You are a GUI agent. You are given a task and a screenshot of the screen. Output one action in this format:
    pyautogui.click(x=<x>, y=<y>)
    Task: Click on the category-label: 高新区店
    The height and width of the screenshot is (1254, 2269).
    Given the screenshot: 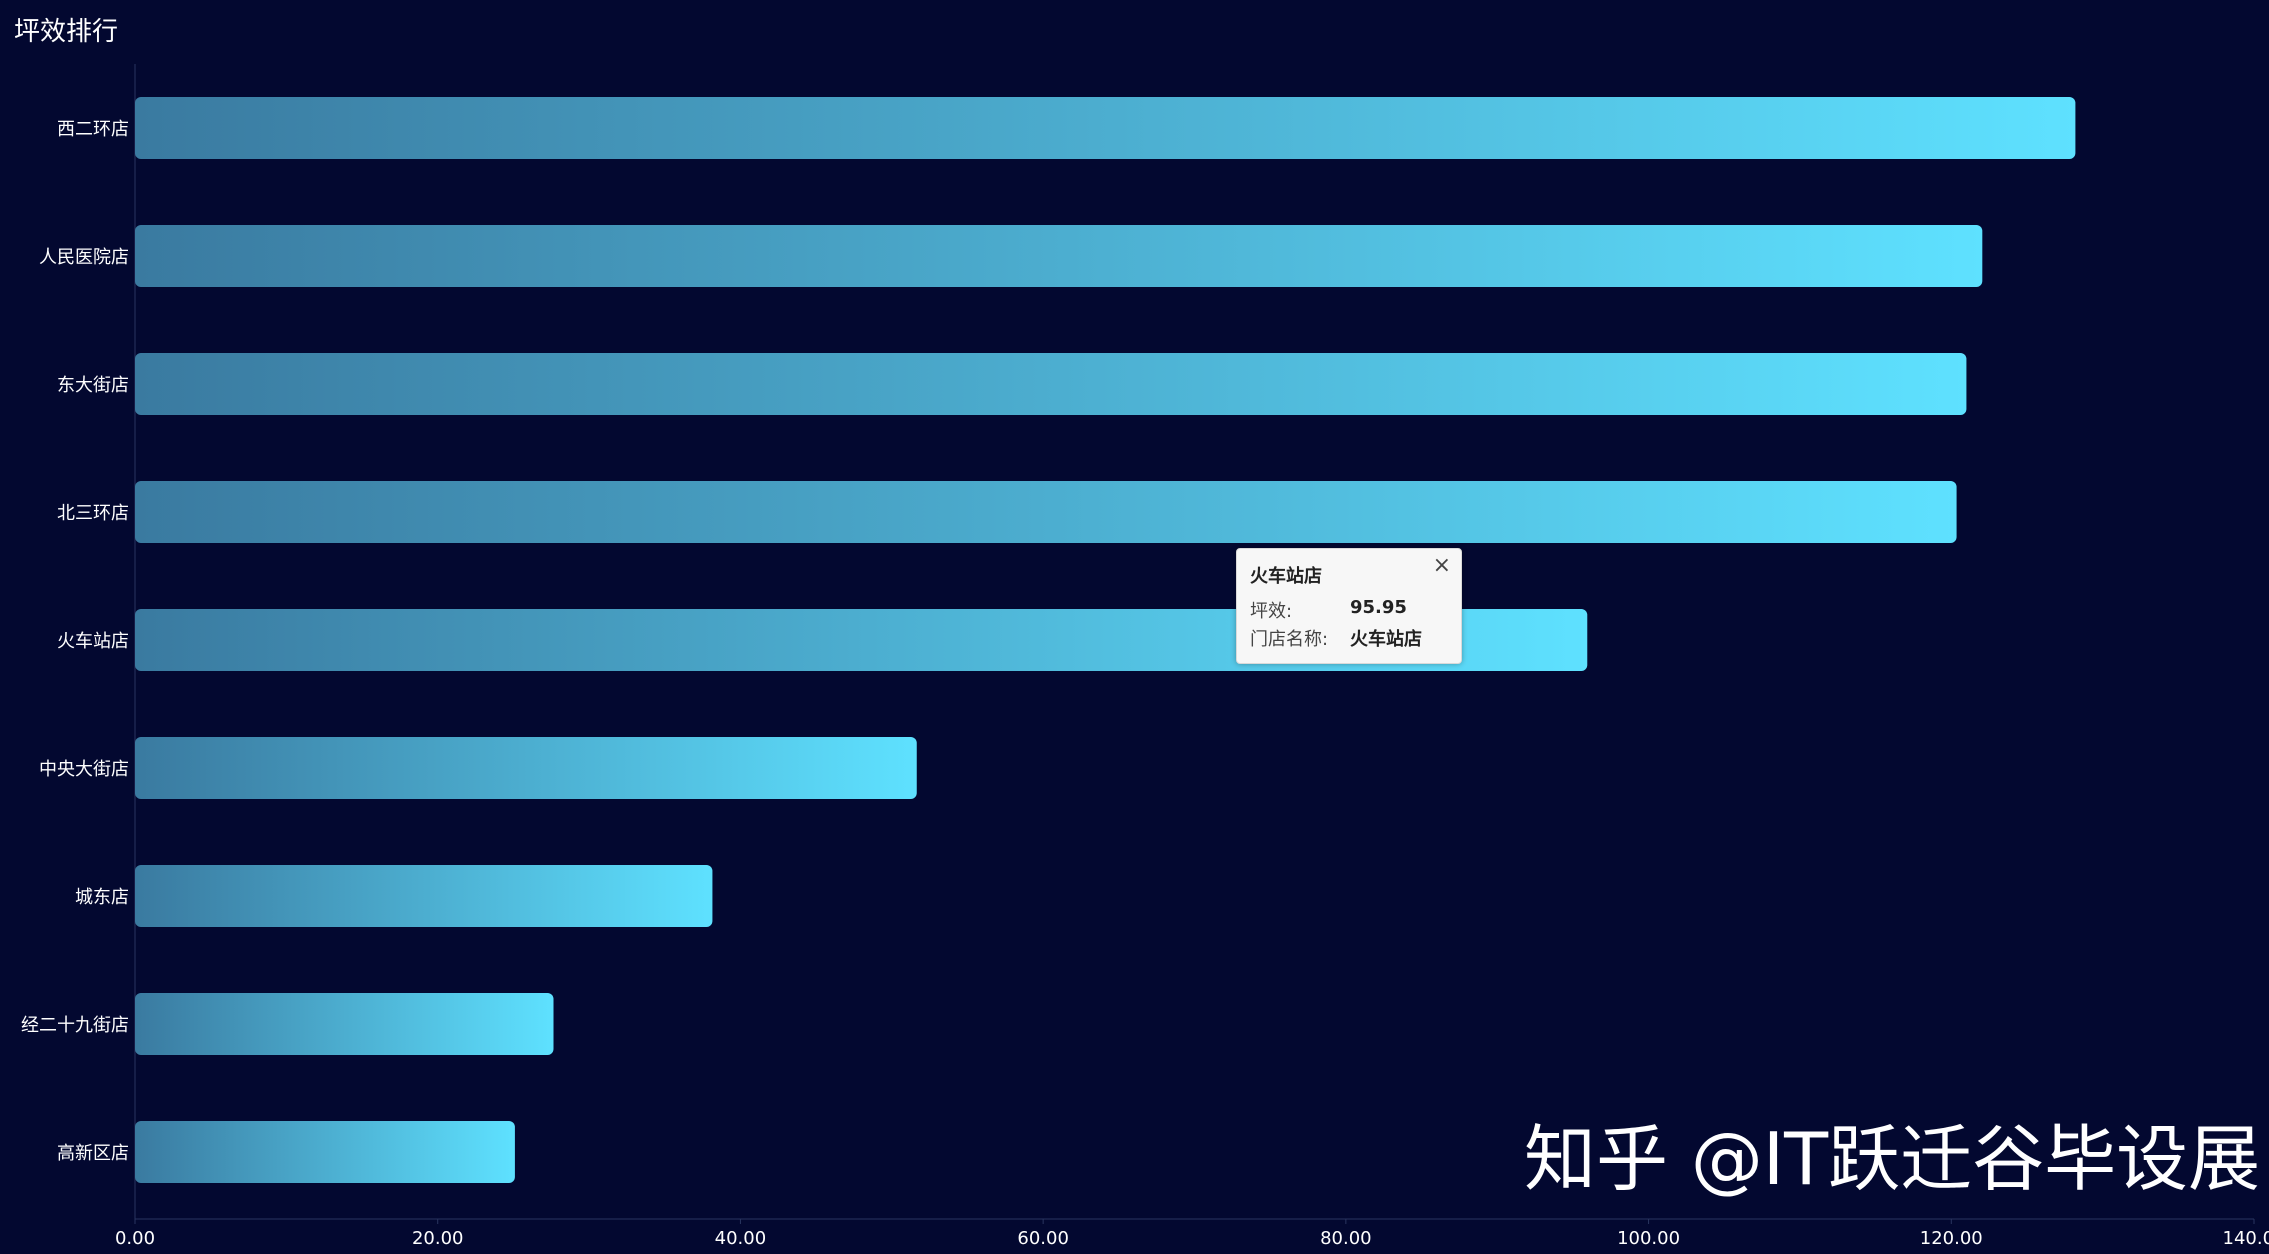 What is the action you would take?
    pyautogui.click(x=93, y=1153)
    